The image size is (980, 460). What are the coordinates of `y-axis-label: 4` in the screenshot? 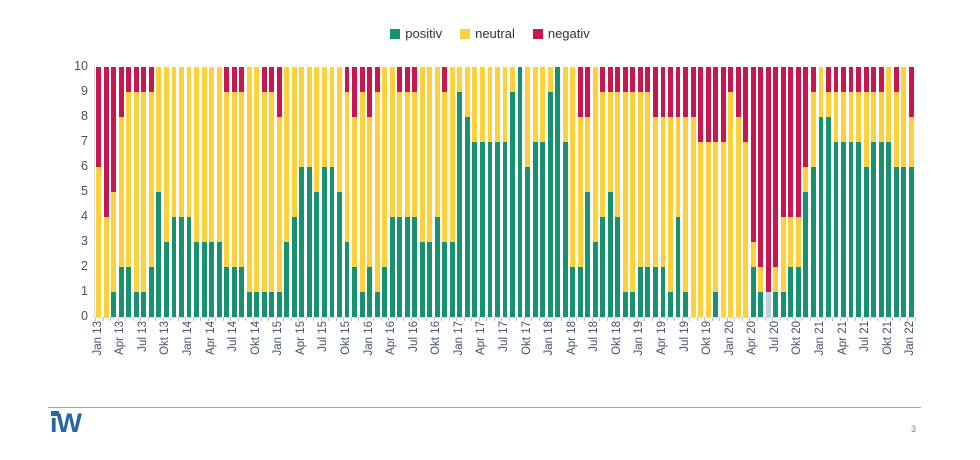 It's located at (84, 216).